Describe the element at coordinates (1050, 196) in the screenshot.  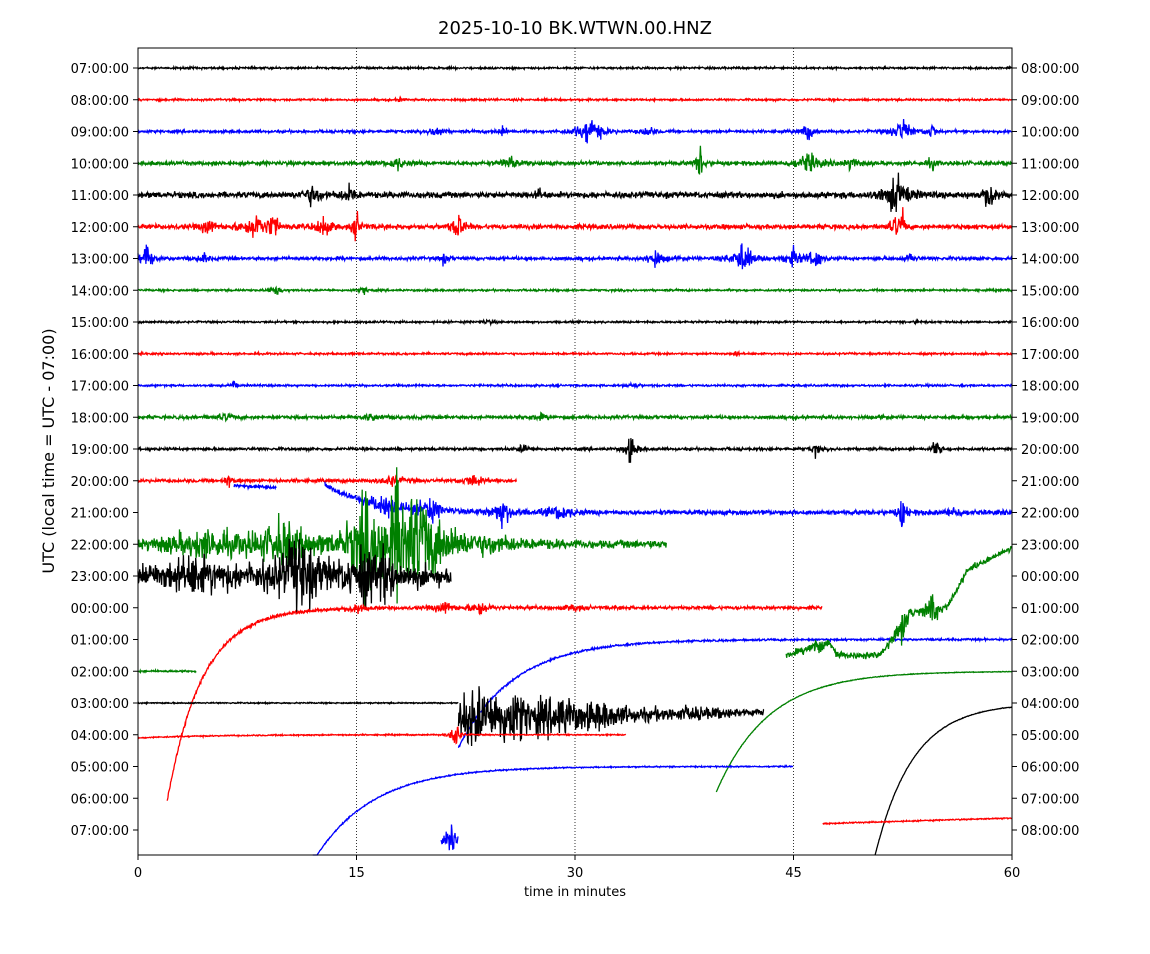
I see `y-tick-label-right: 12:00:00` at that location.